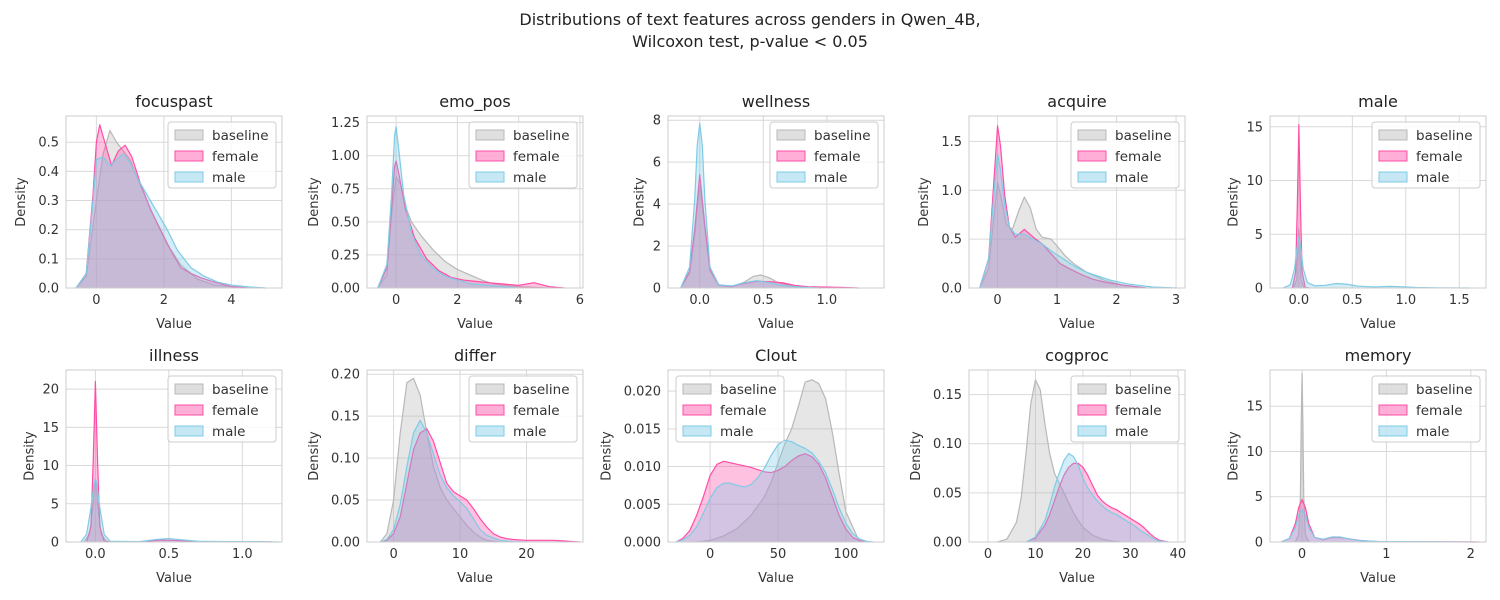 The width and height of the screenshot is (1500, 600). What do you see at coordinates (846, 554) in the screenshot?
I see `x-tick-label: 100` at bounding box center [846, 554].